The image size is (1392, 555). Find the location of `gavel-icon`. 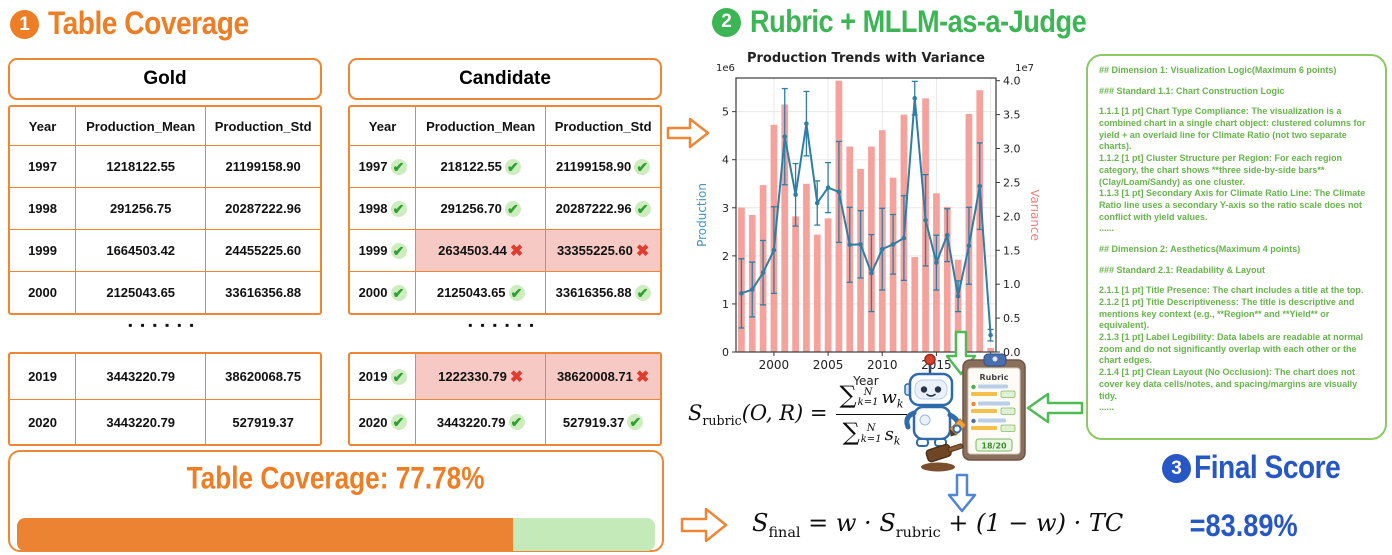

gavel-icon is located at coordinates (944, 453).